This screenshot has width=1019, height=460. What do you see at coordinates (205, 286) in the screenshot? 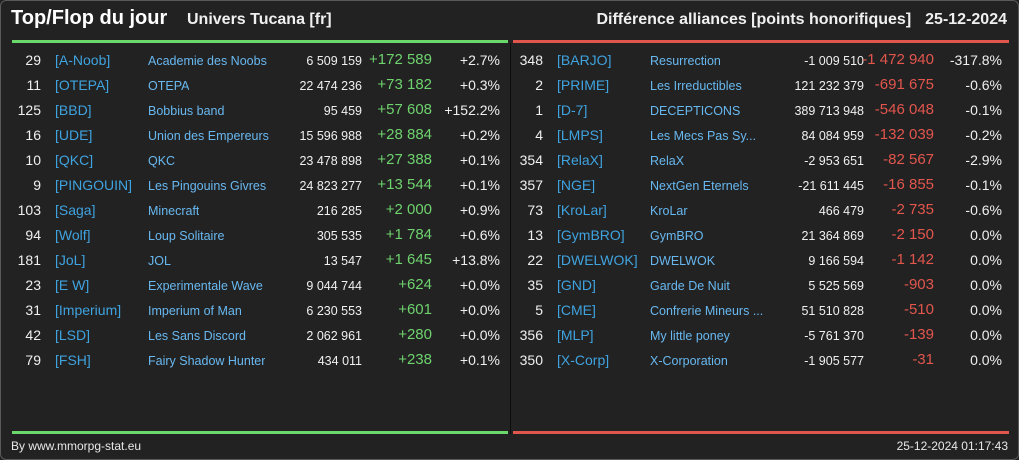
I see `alliance-name-link: Experimentale Wave` at bounding box center [205, 286].